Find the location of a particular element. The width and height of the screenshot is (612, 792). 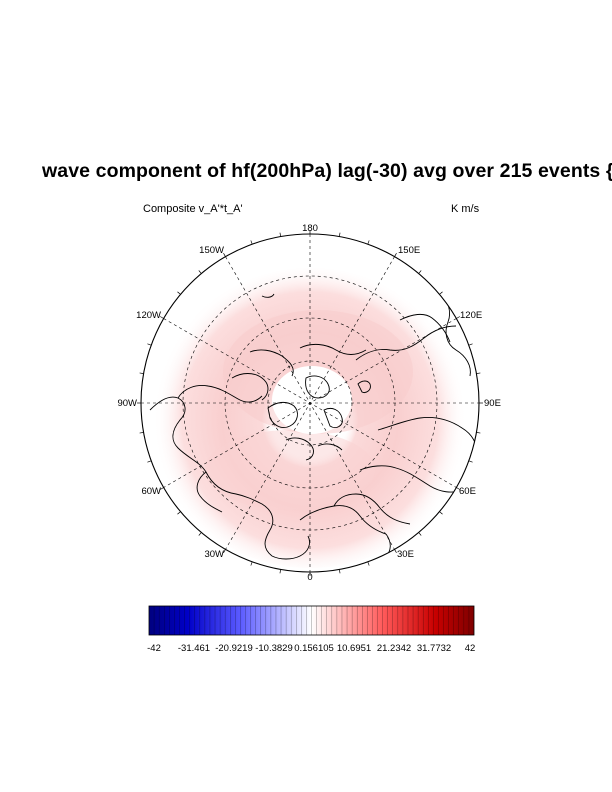

lon-label-0: 0 is located at coordinates (309, 577).